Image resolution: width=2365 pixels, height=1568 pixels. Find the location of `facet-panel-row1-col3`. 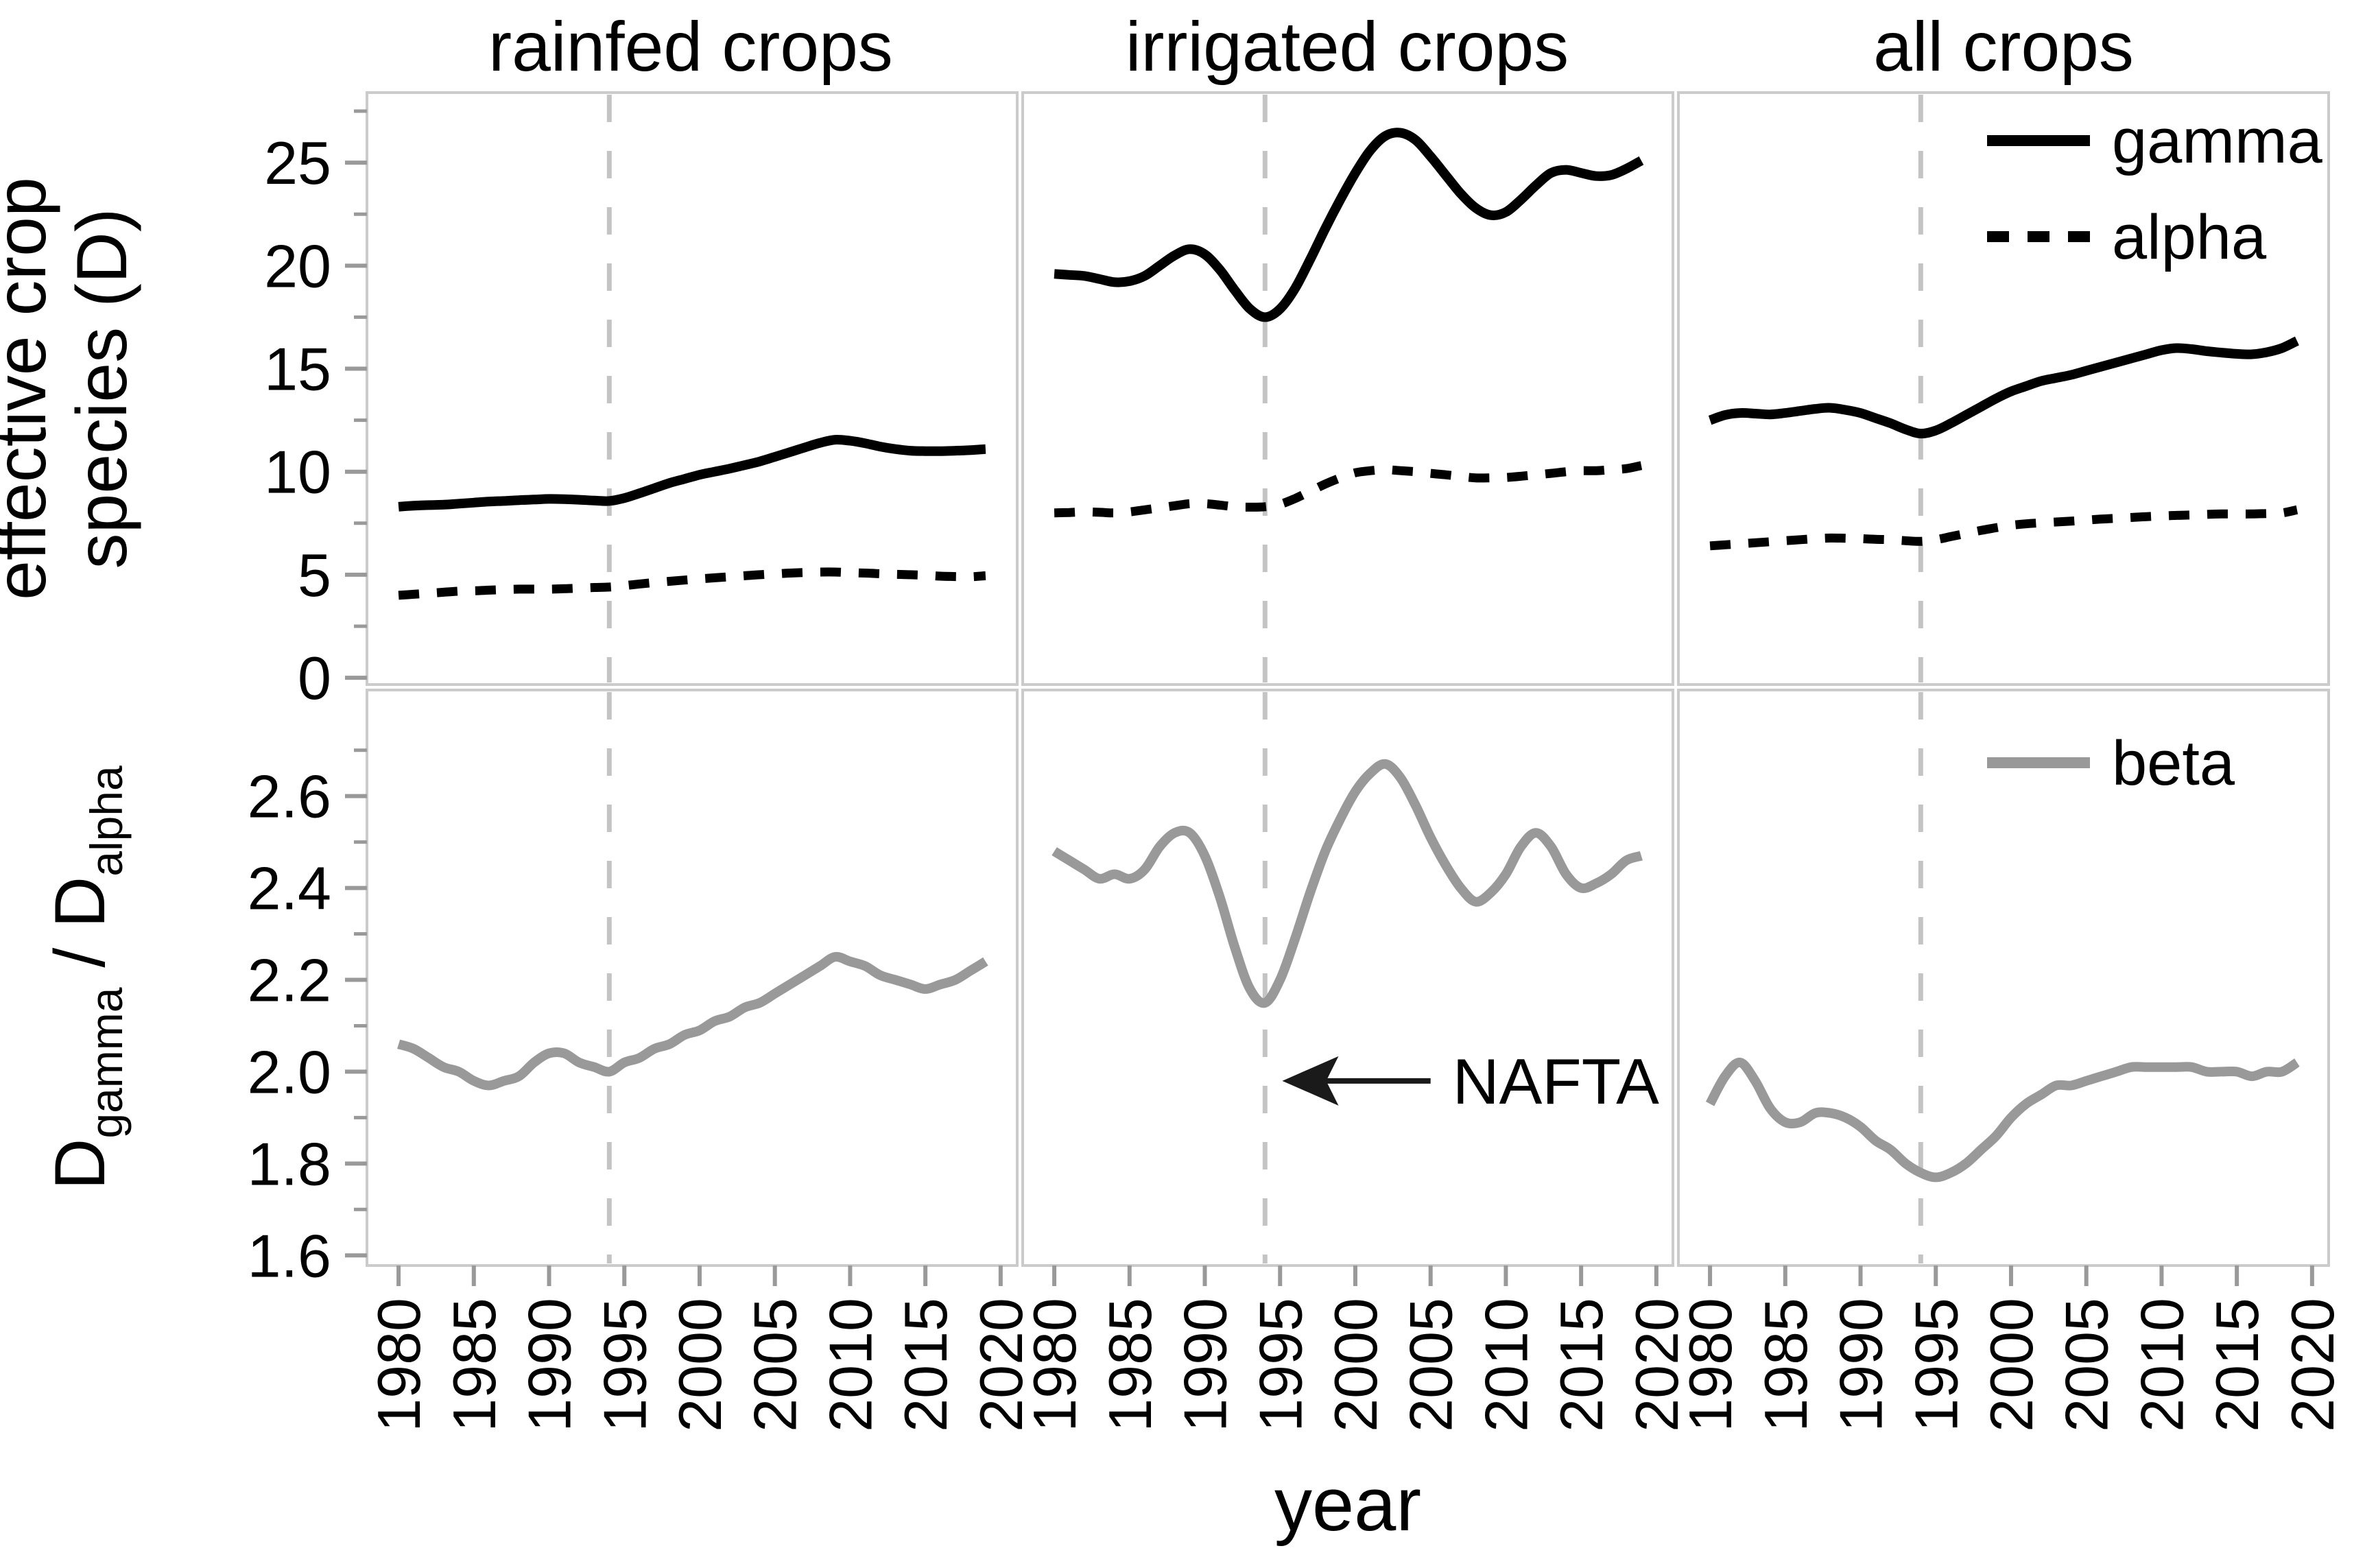

facet-panel-row1-col3 is located at coordinates (2003, 388).